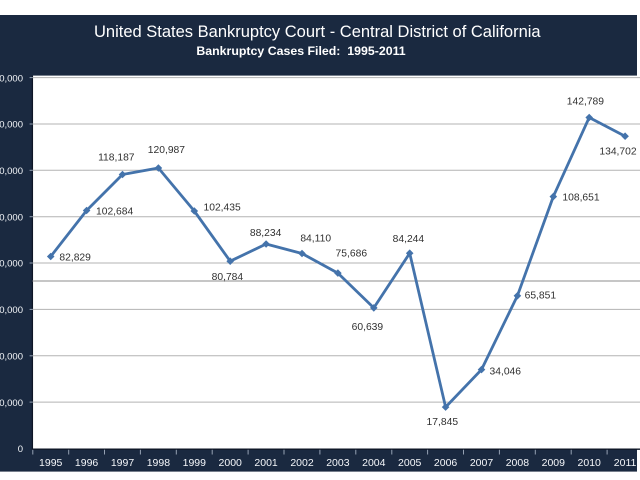 This screenshot has height=480, width=640. Describe the element at coordinates (266, 463) in the screenshot. I see `svg-text: 2001` at that location.